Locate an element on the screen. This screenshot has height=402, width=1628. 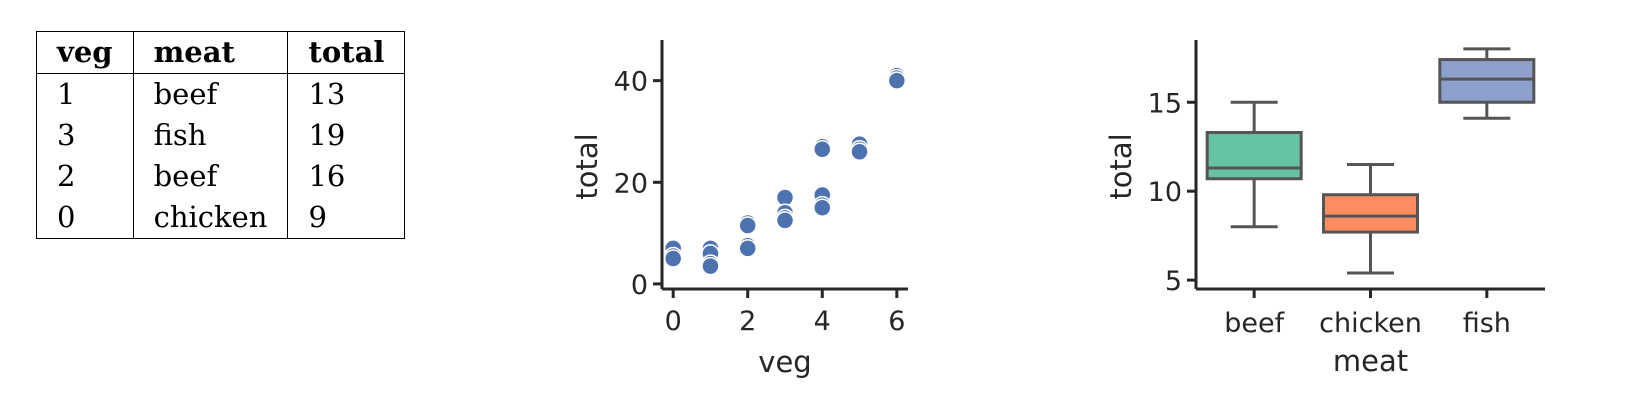
y-tick-label: 10 is located at coordinates (1165, 192).